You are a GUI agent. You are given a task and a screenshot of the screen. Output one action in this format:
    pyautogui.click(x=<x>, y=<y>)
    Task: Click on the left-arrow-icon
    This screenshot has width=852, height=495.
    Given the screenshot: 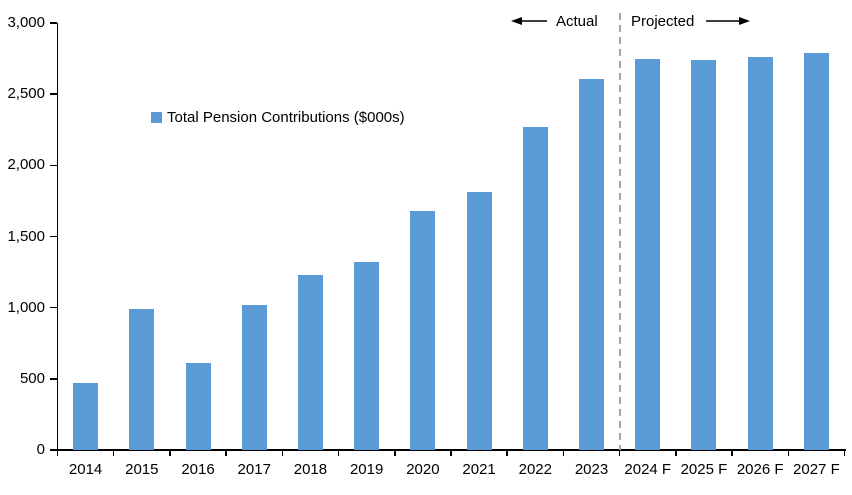 What is the action you would take?
    pyautogui.click(x=529, y=21)
    